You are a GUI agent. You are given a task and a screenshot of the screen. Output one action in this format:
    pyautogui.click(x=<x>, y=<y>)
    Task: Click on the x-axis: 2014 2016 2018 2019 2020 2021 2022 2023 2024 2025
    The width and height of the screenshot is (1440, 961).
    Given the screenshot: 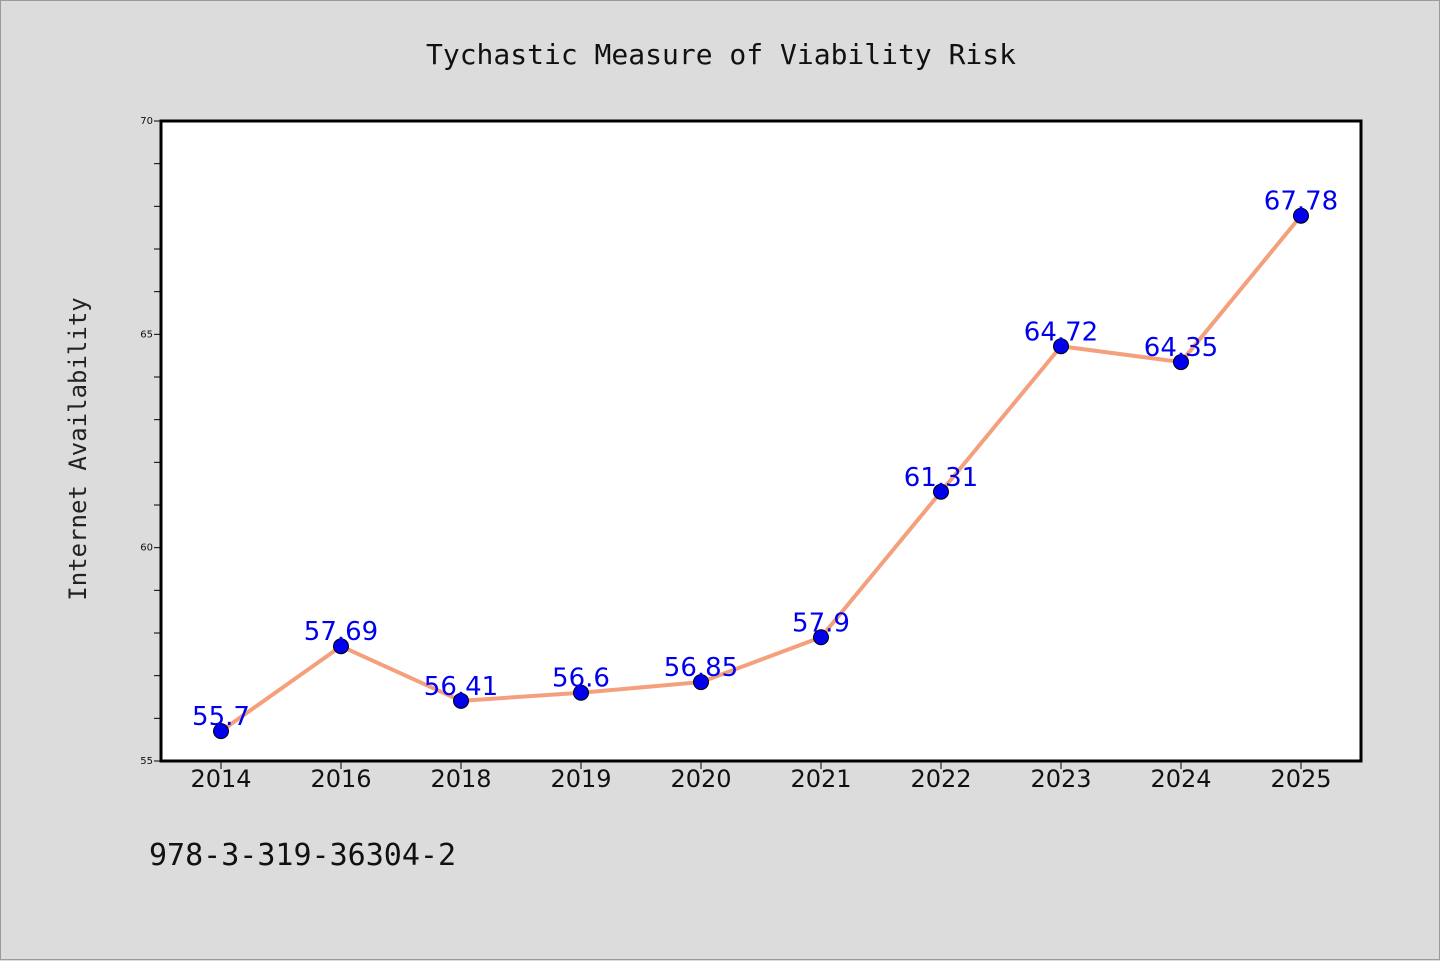 What is the action you would take?
    pyautogui.click(x=761, y=777)
    